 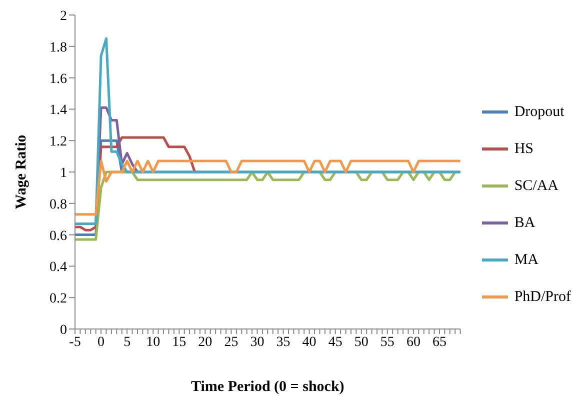 I want to click on x-tick-label: 45, so click(x=335, y=342).